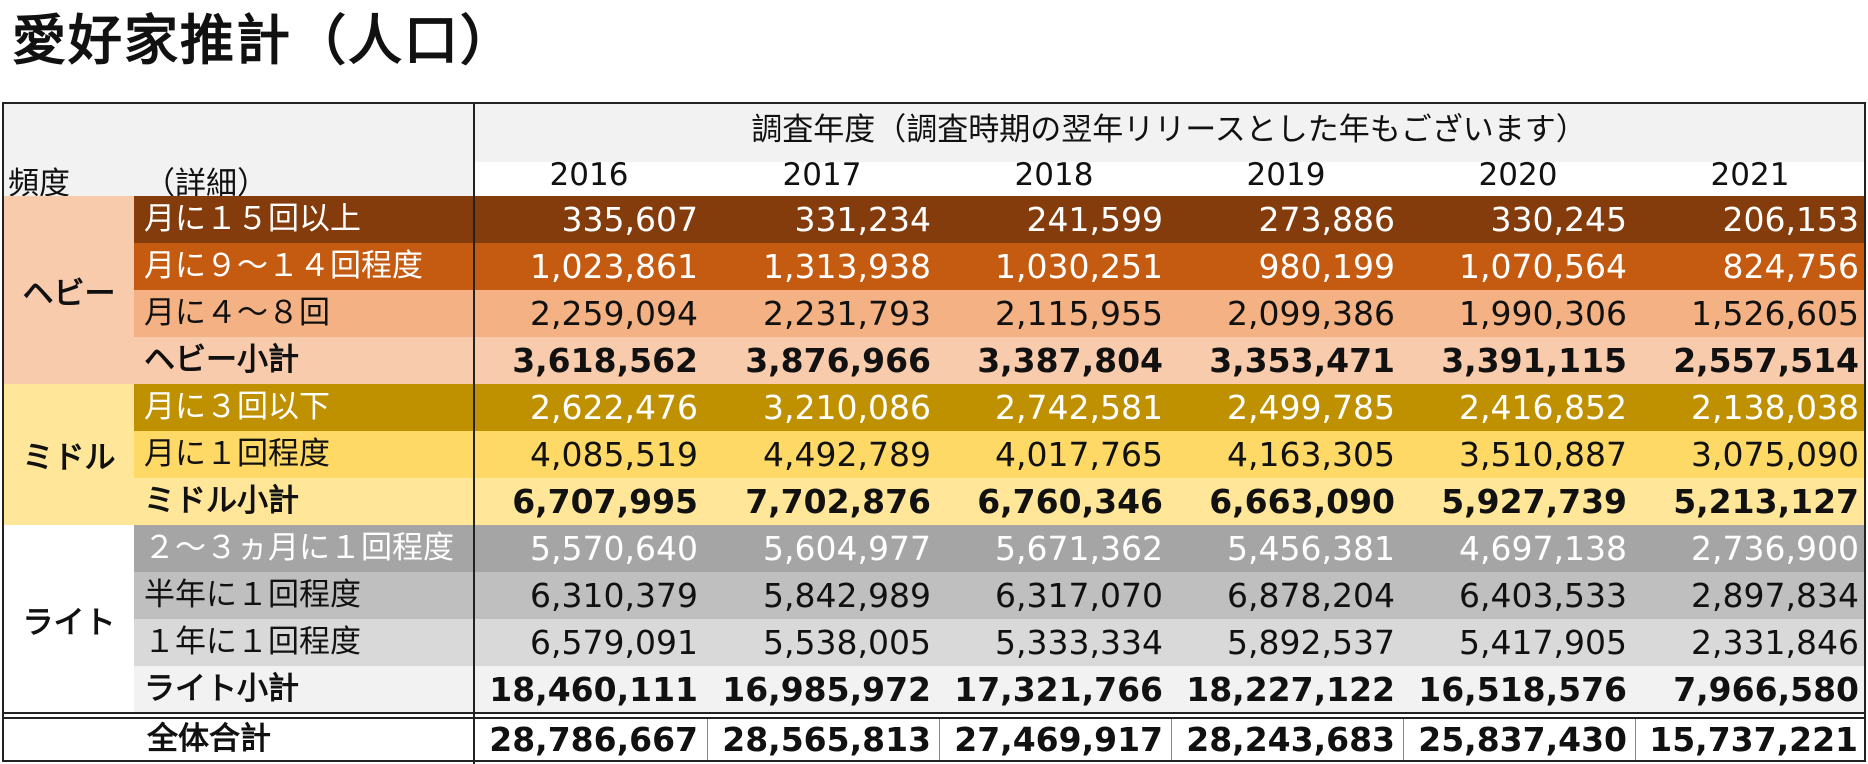 Image resolution: width=1868 pixels, height=764 pixels. Describe the element at coordinates (69, 619) in the screenshot. I see `group-label-light: ライト` at that location.